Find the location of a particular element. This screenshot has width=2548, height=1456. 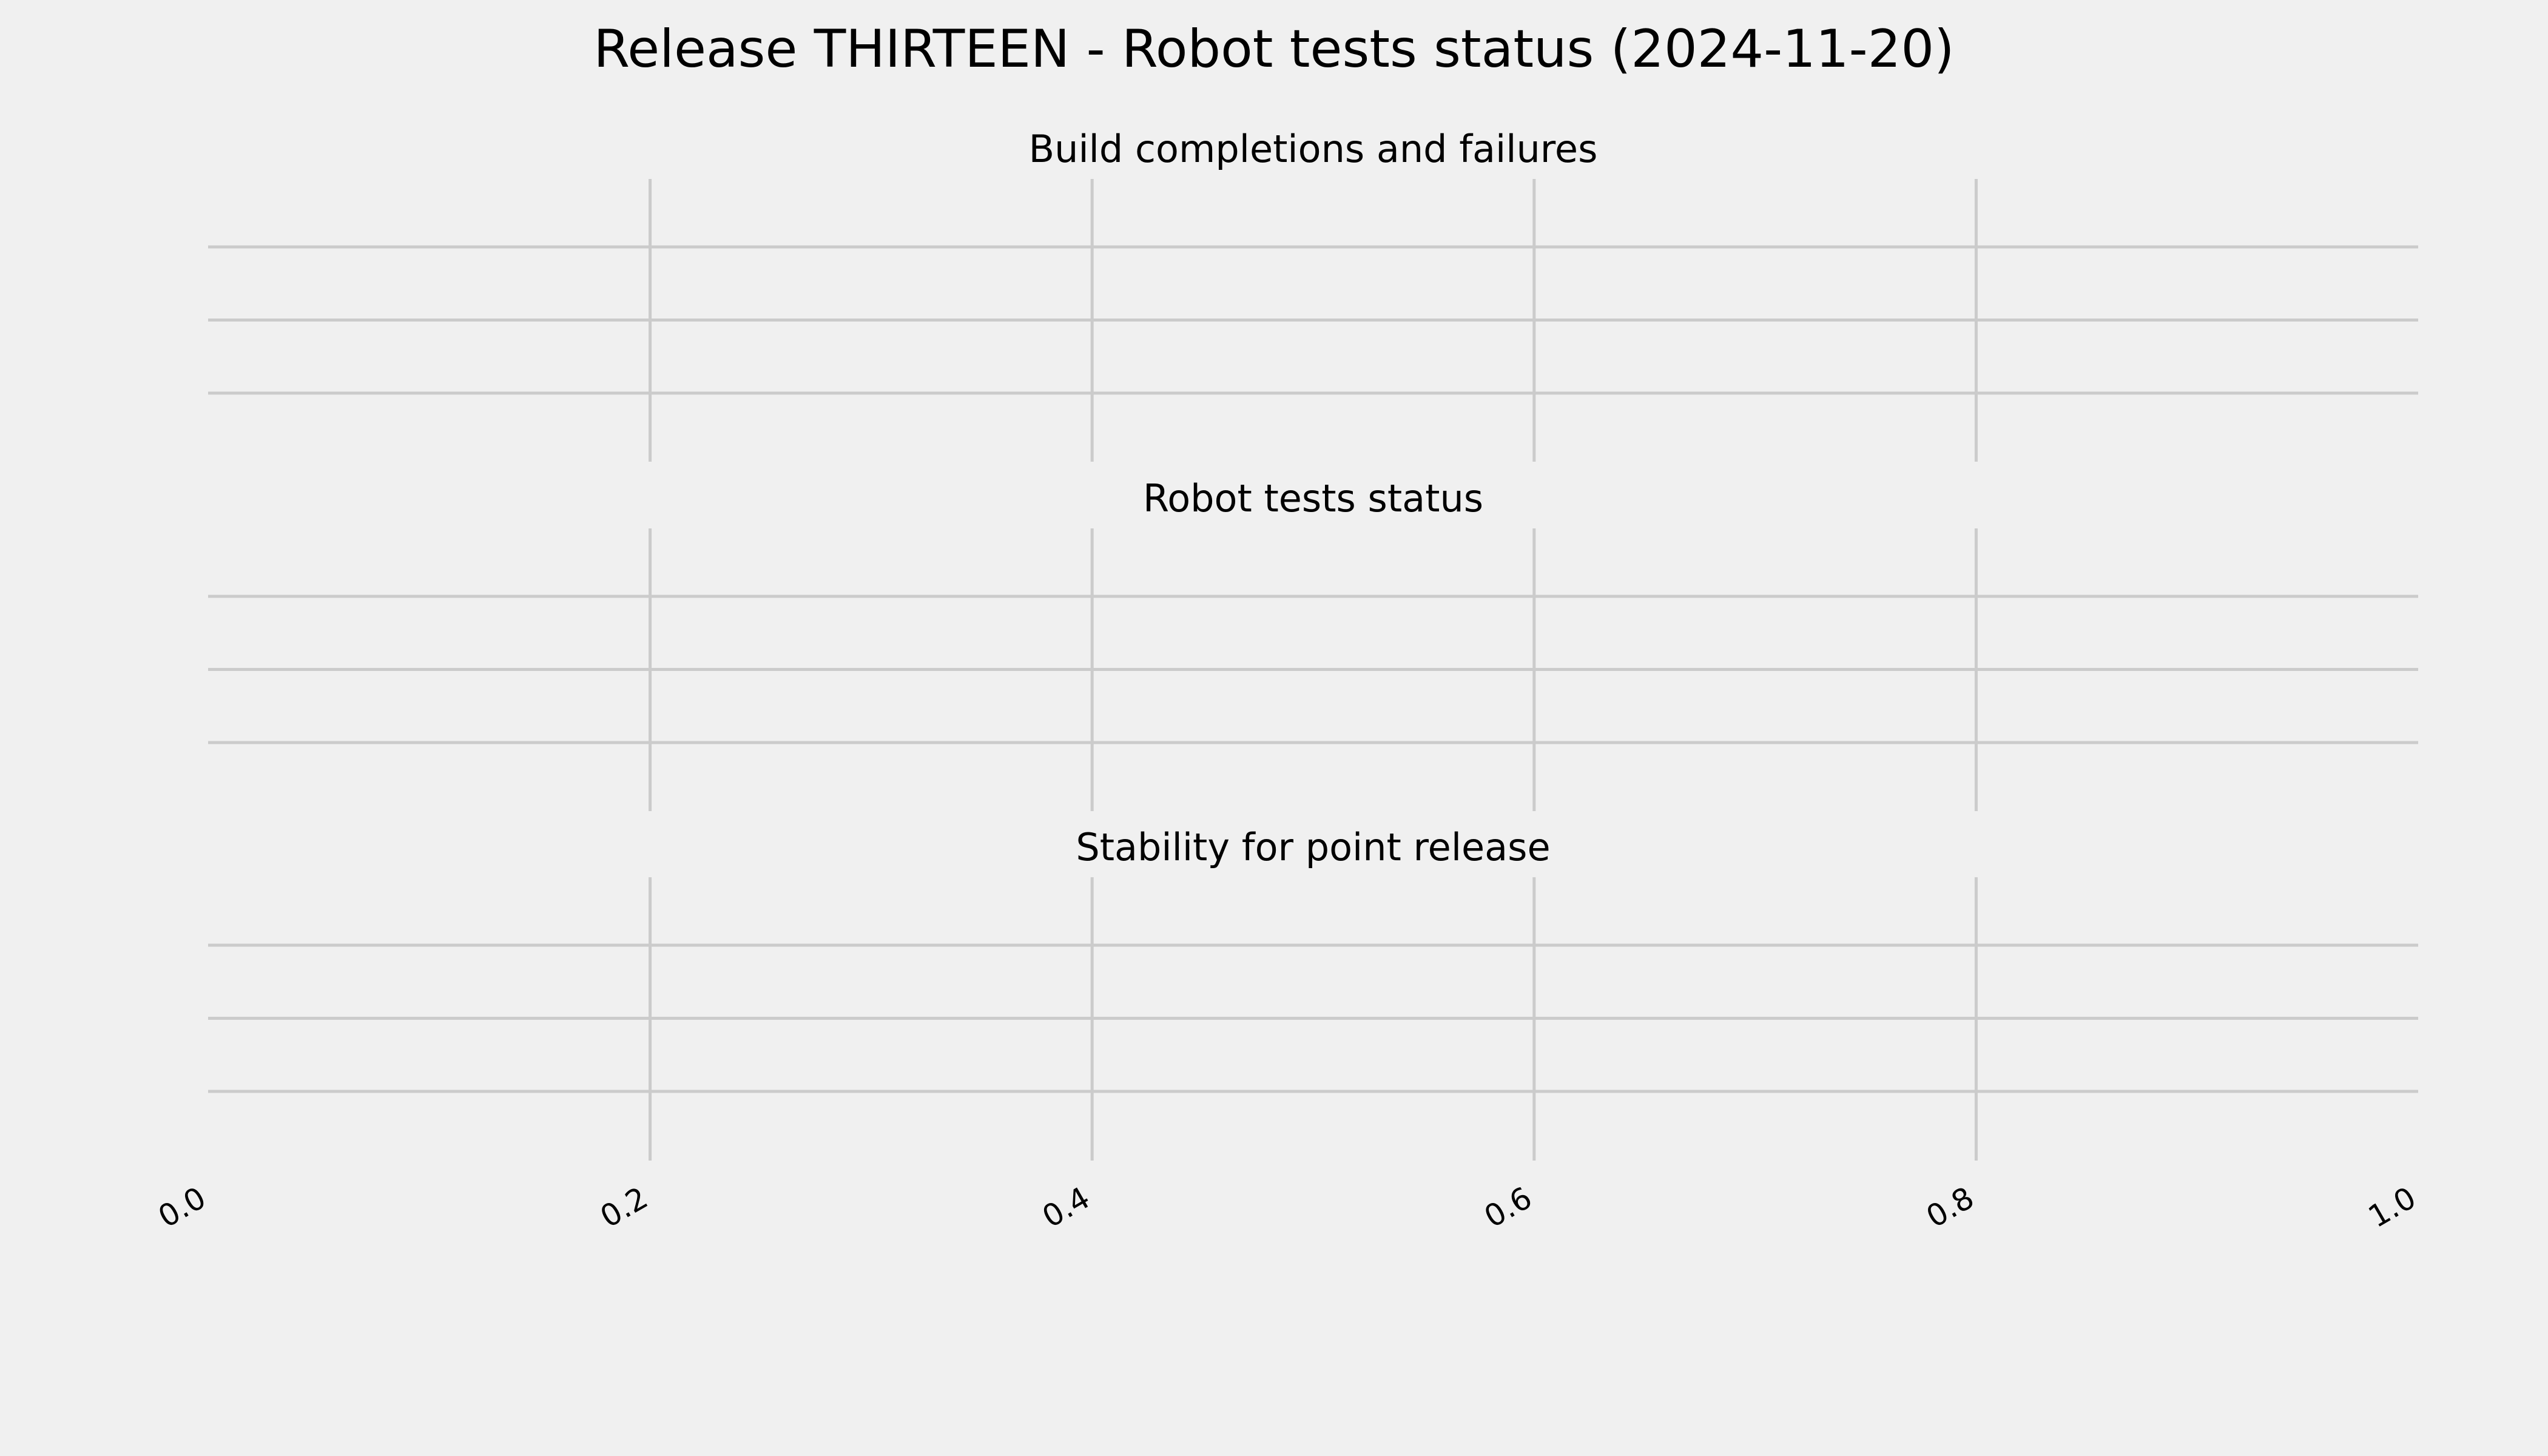

subplot-title: Stability for point release is located at coordinates (1313, 847).